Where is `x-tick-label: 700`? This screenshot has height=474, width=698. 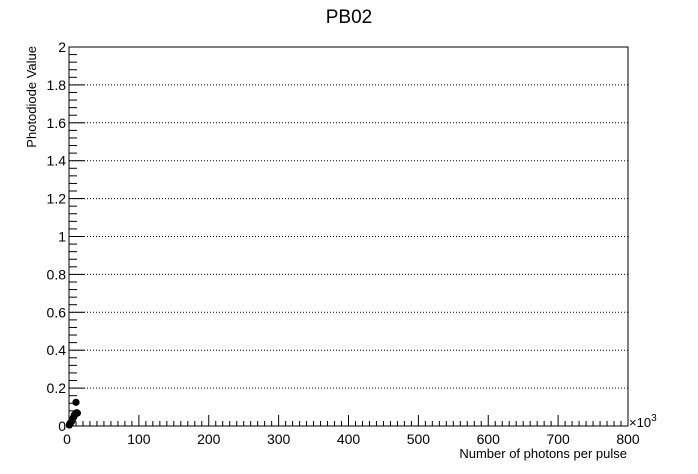
x-tick-label: 700 is located at coordinates (558, 439).